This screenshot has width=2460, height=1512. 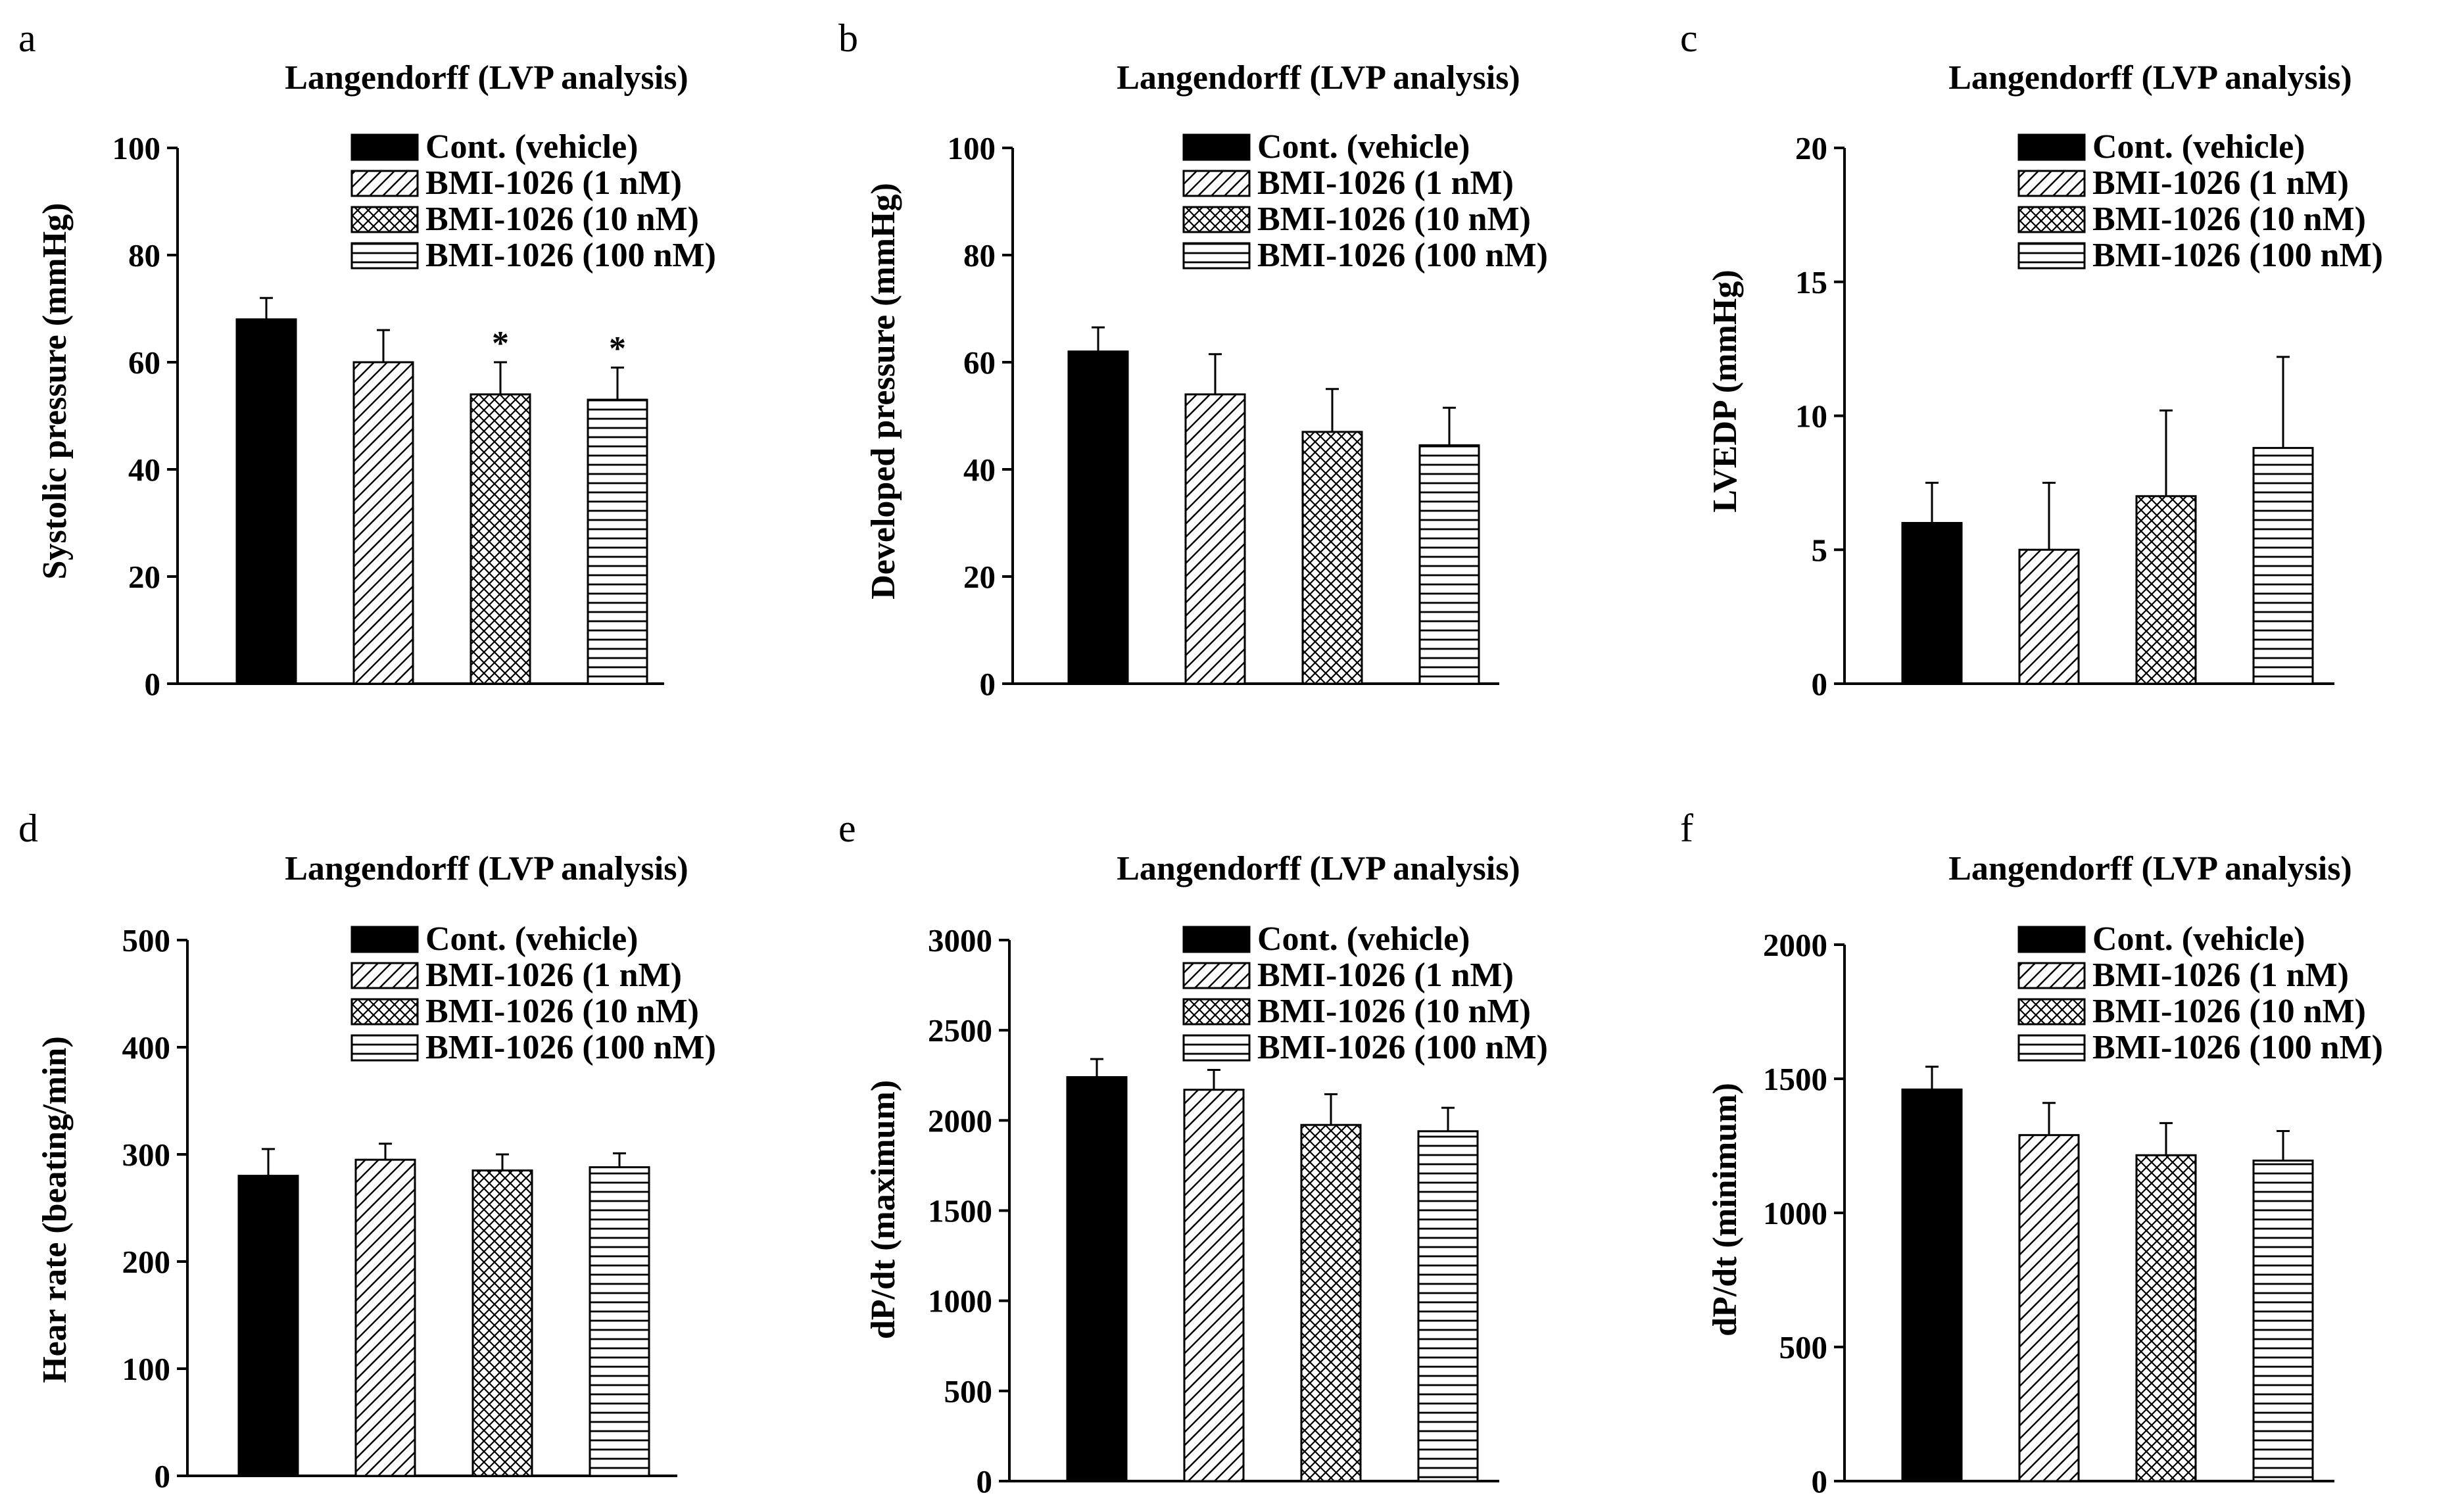 What do you see at coordinates (960, 940) in the screenshot?
I see `y-tick-label: 3000` at bounding box center [960, 940].